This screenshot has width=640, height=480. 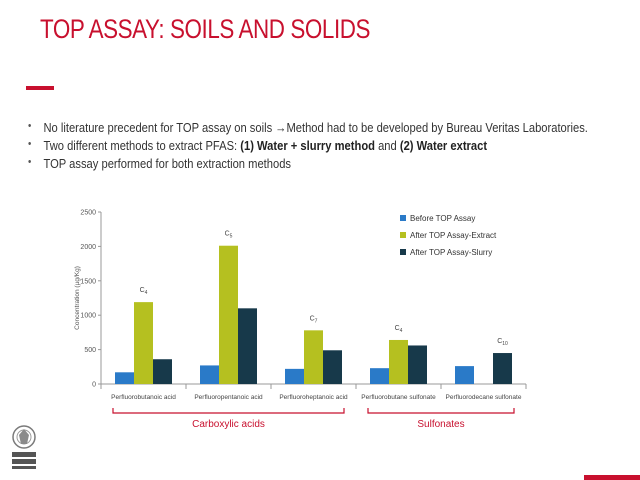 What do you see at coordinates (484, 397) in the screenshot?
I see `x-tick-label: Perfluorodecane sulfonate` at bounding box center [484, 397].